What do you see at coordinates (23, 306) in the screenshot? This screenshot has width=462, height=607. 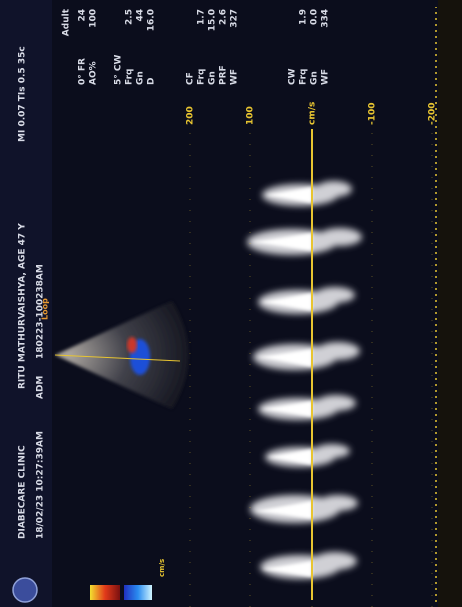 I see `patient-name: RITU MATHURVAISHYA, AGE 47 Y` at bounding box center [23, 306].